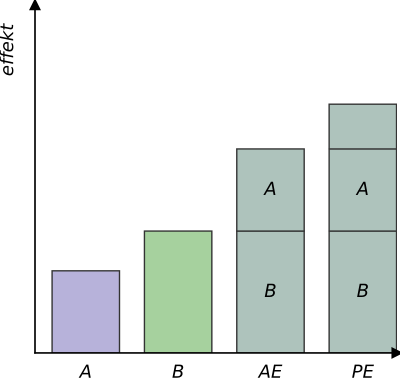 The width and height of the screenshot is (400, 387). What do you see at coordinates (178, 371) in the screenshot?
I see `x-tick-label: B` at bounding box center [178, 371].